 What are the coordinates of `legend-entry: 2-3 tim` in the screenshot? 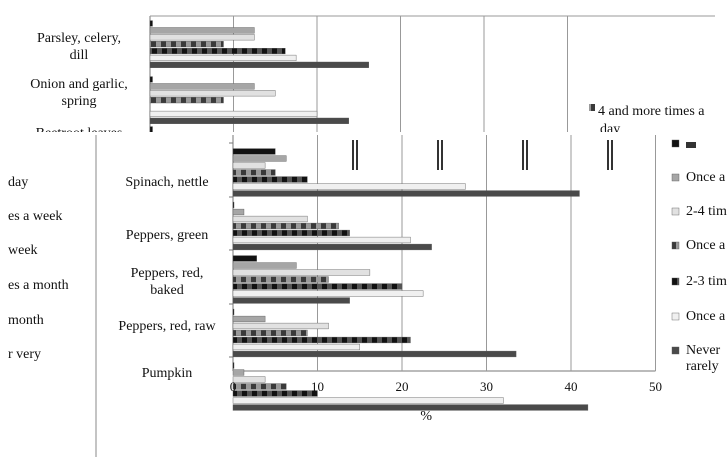 It's located at (699, 281).